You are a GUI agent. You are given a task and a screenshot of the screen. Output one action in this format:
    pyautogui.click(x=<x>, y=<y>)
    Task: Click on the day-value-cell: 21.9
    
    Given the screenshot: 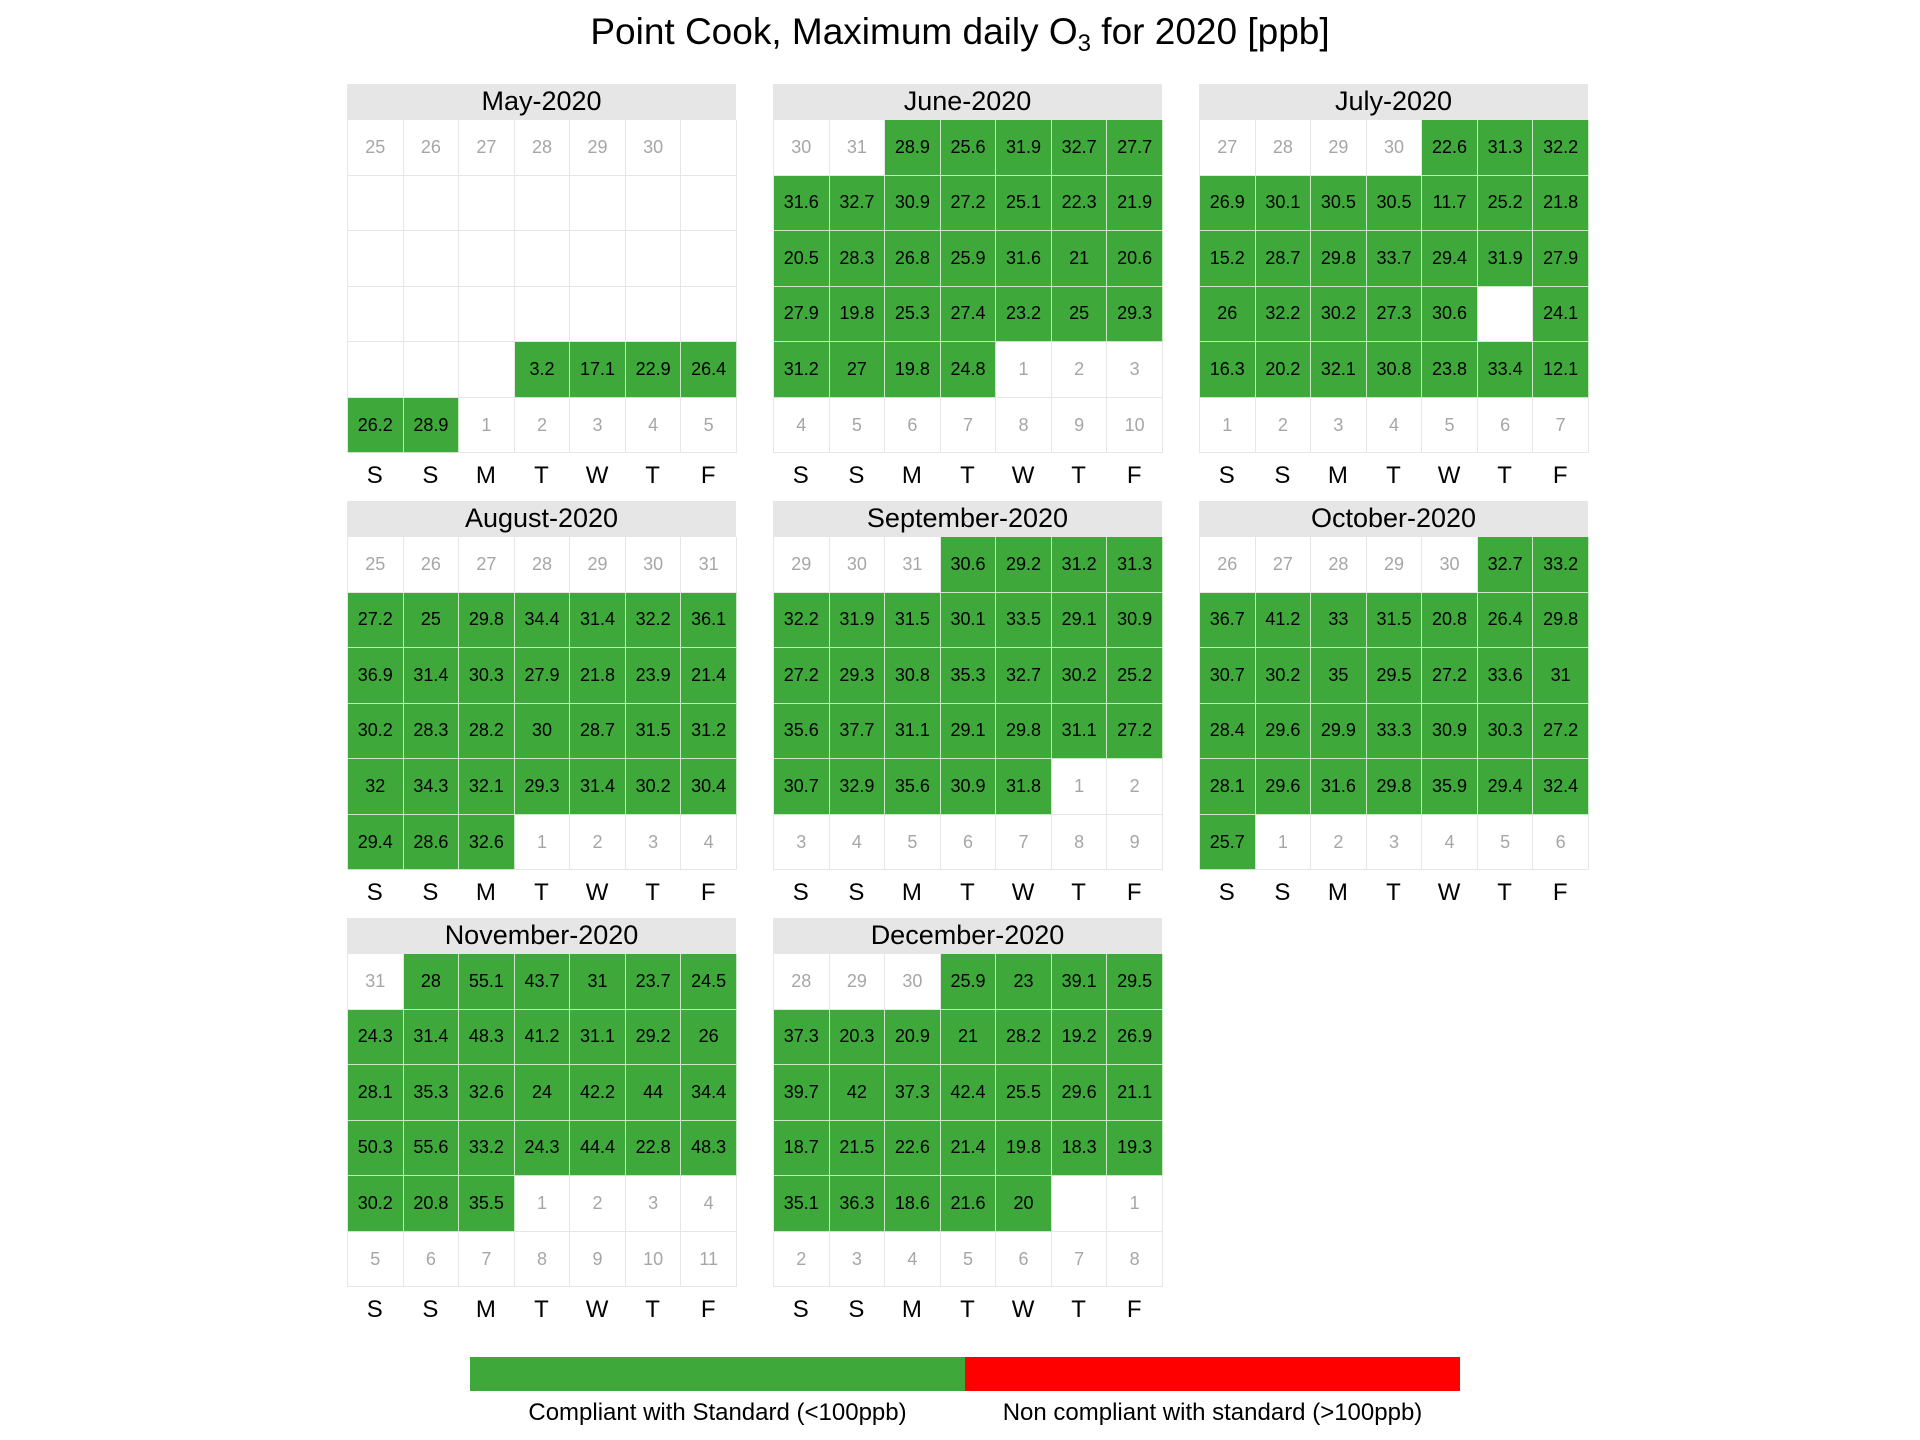 What is the action you would take?
    pyautogui.click(x=1135, y=203)
    